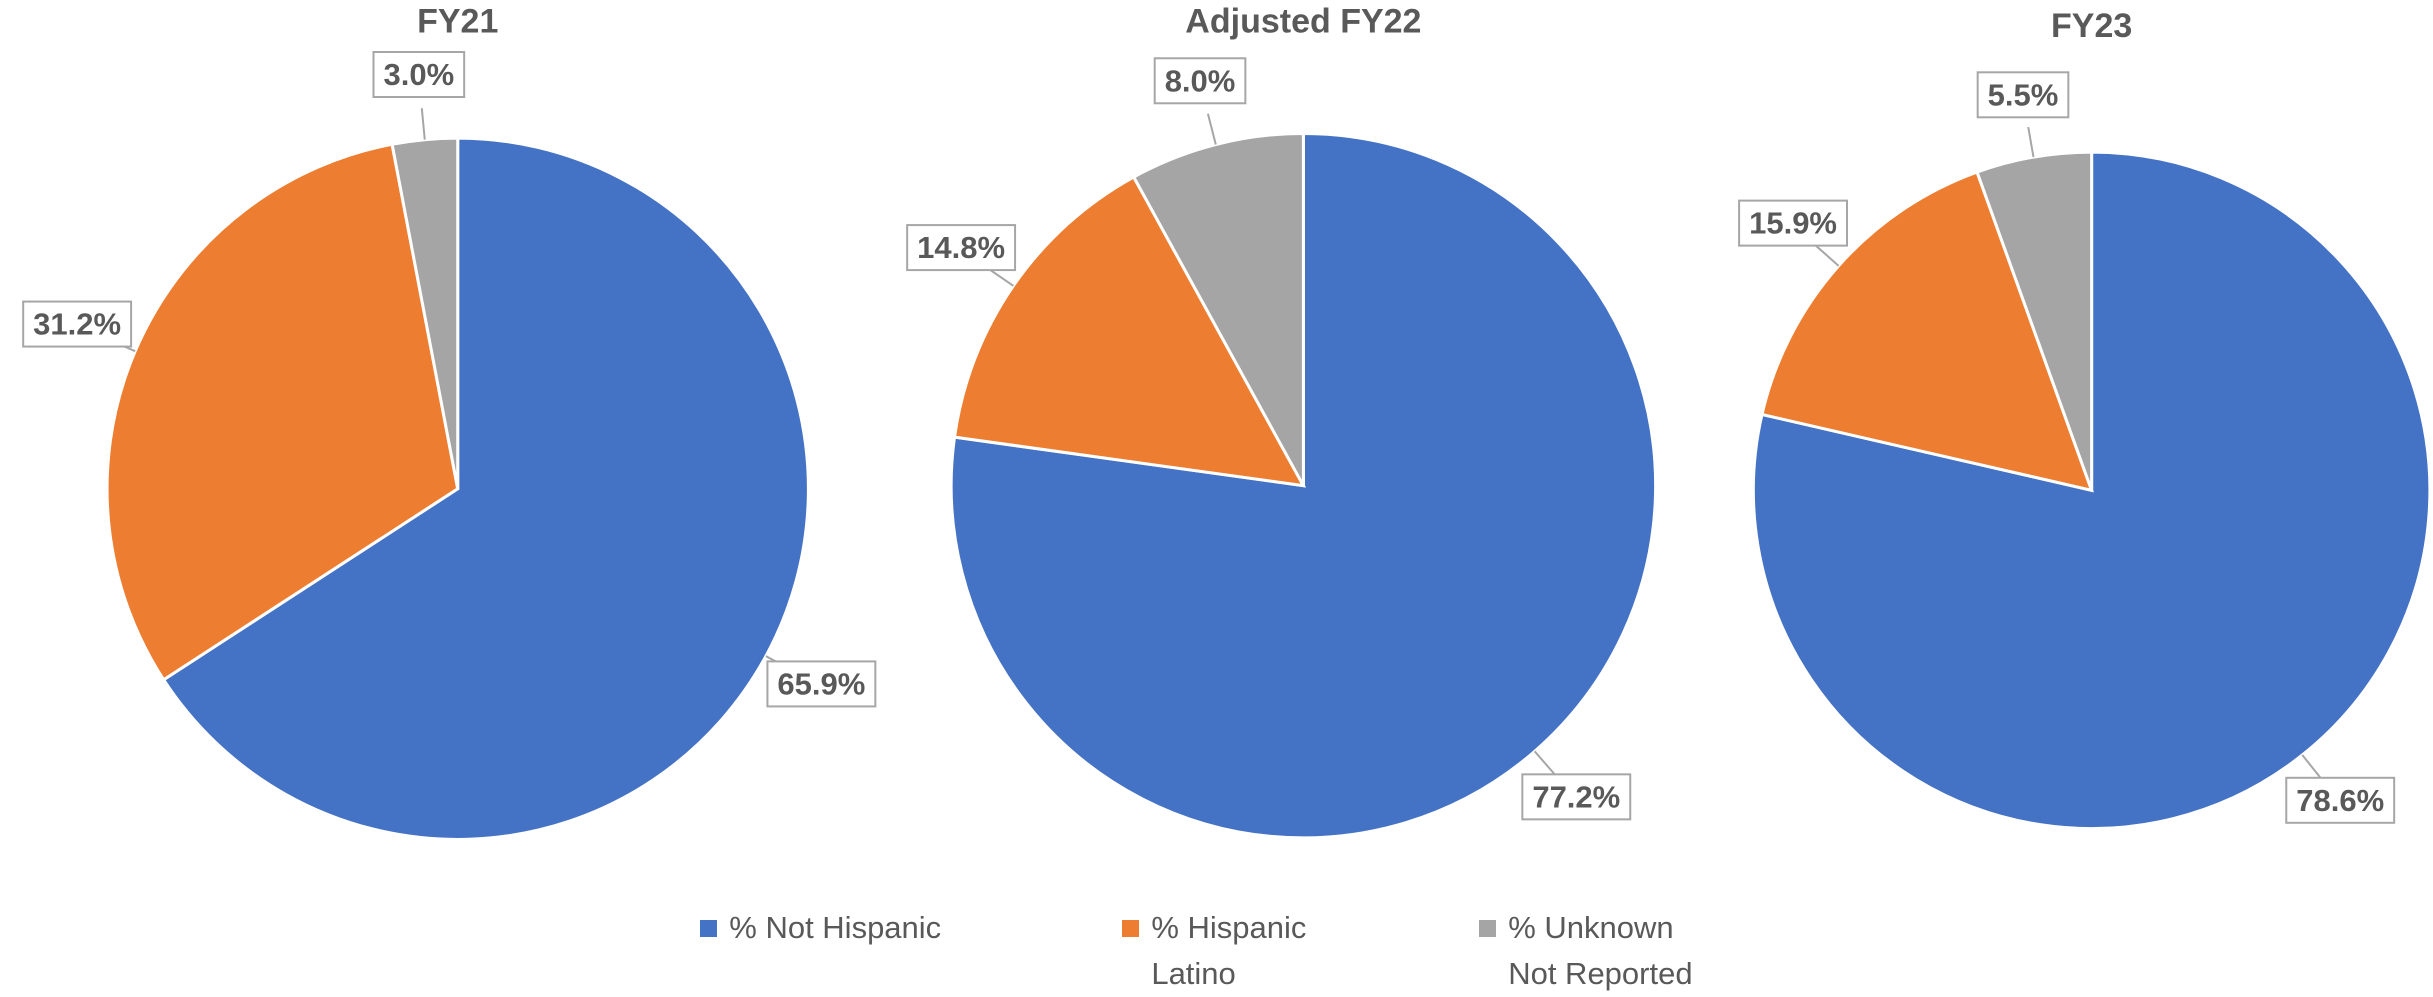 This screenshot has height=997, width=2433. I want to click on legend-item: % Not Hispanic, so click(820, 928).